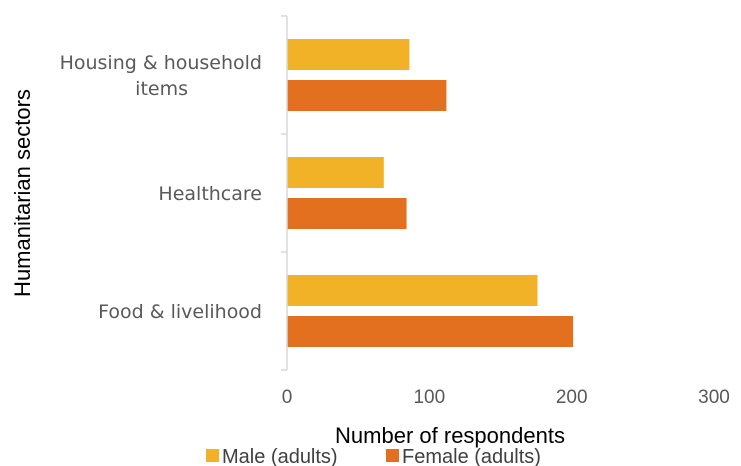 This screenshot has width=741, height=466. Describe the element at coordinates (287, 397) in the screenshot. I see `x-tick-label: 0` at that location.